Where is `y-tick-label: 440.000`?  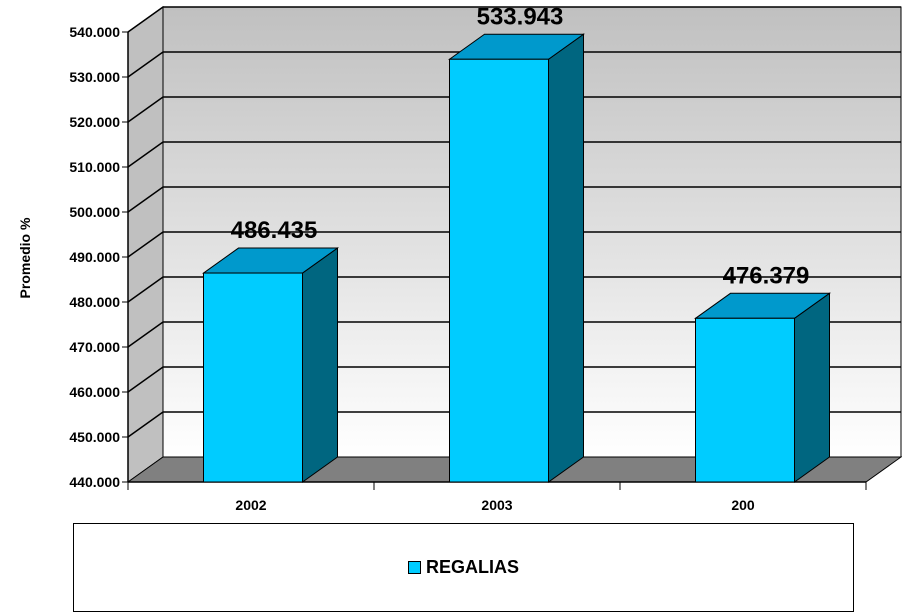
y-tick-label: 440.000 is located at coordinates (94, 482).